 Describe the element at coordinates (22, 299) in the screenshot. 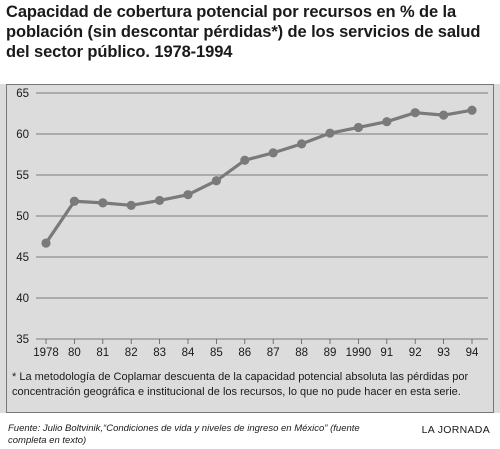

I see `y-tick-label: 40` at that location.